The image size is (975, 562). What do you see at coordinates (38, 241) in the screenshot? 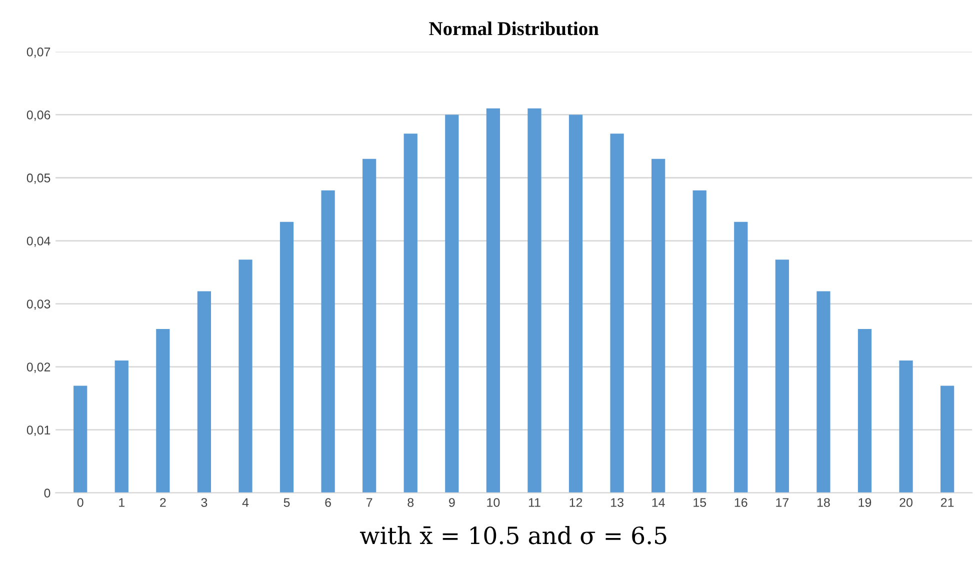
I see `y-tick-label: 0,04` at bounding box center [38, 241].